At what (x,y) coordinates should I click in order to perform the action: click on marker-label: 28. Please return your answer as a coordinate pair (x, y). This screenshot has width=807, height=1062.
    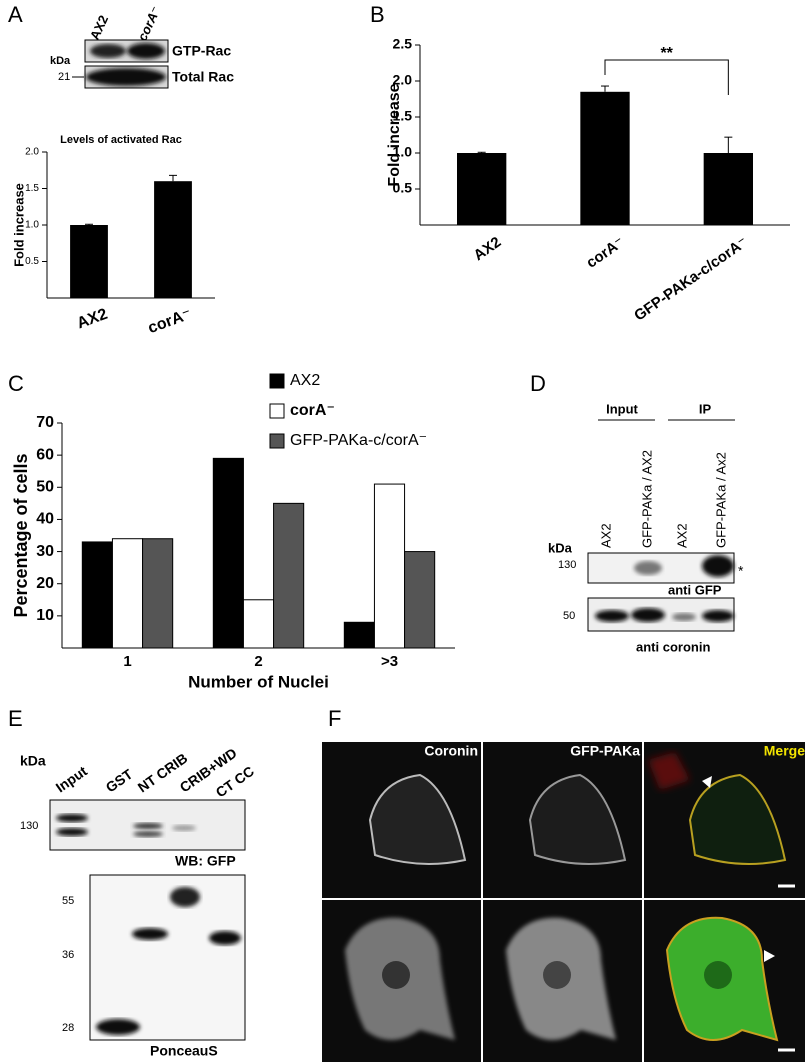
    Looking at the image, I should click on (68, 1028).